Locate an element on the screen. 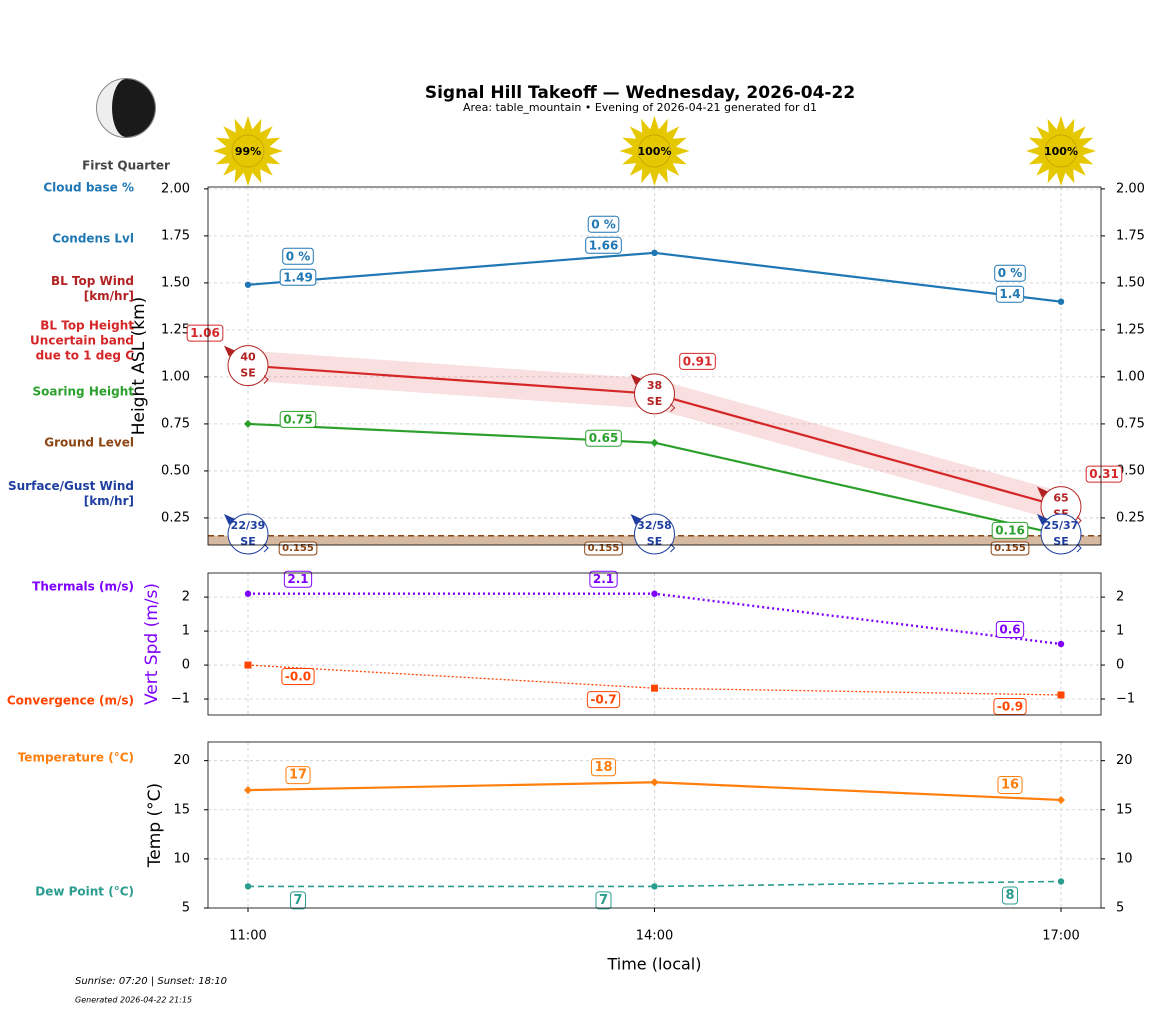 This screenshot has height=1011, width=1156. sun-percent: 100% is located at coordinates (1061, 151).